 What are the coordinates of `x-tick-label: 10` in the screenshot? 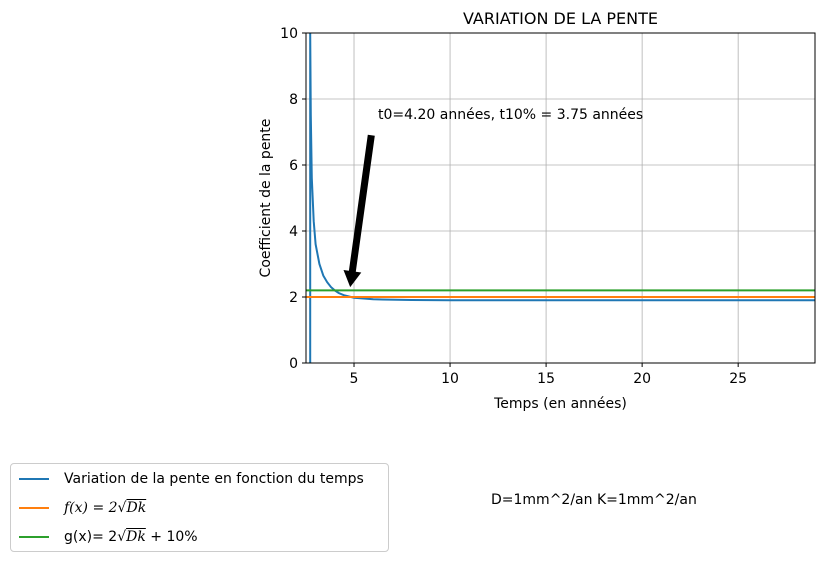 It's located at (450, 379).